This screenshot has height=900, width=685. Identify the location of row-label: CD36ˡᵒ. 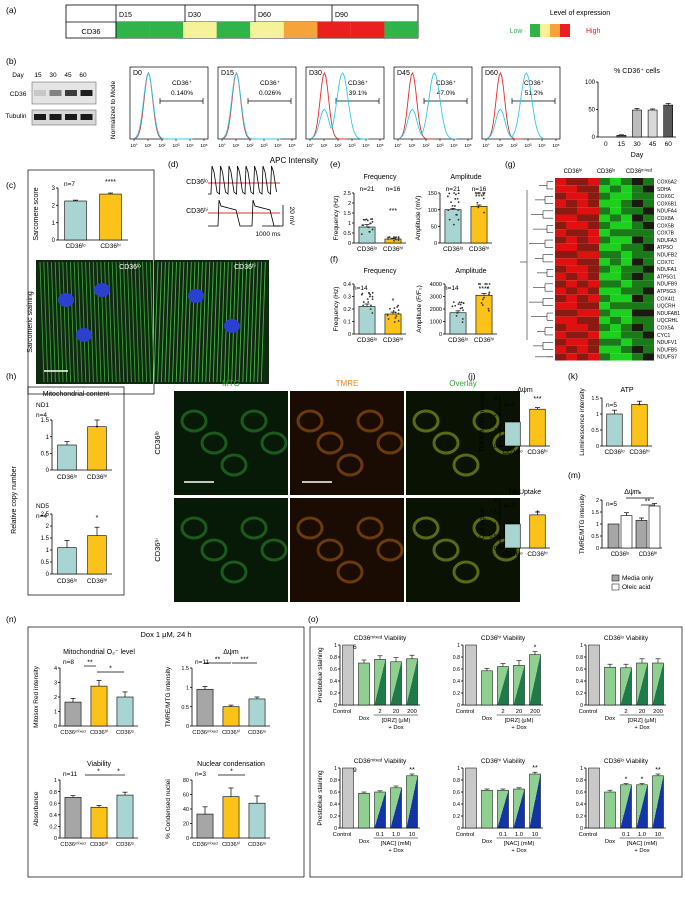
(157, 442).